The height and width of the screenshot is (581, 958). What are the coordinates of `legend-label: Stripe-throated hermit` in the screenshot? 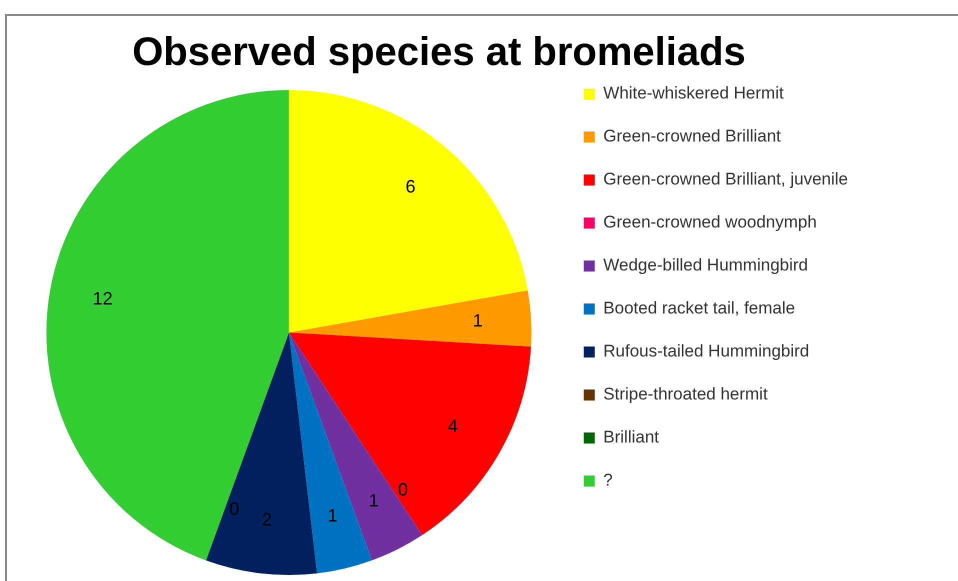 It's located at (685, 394).